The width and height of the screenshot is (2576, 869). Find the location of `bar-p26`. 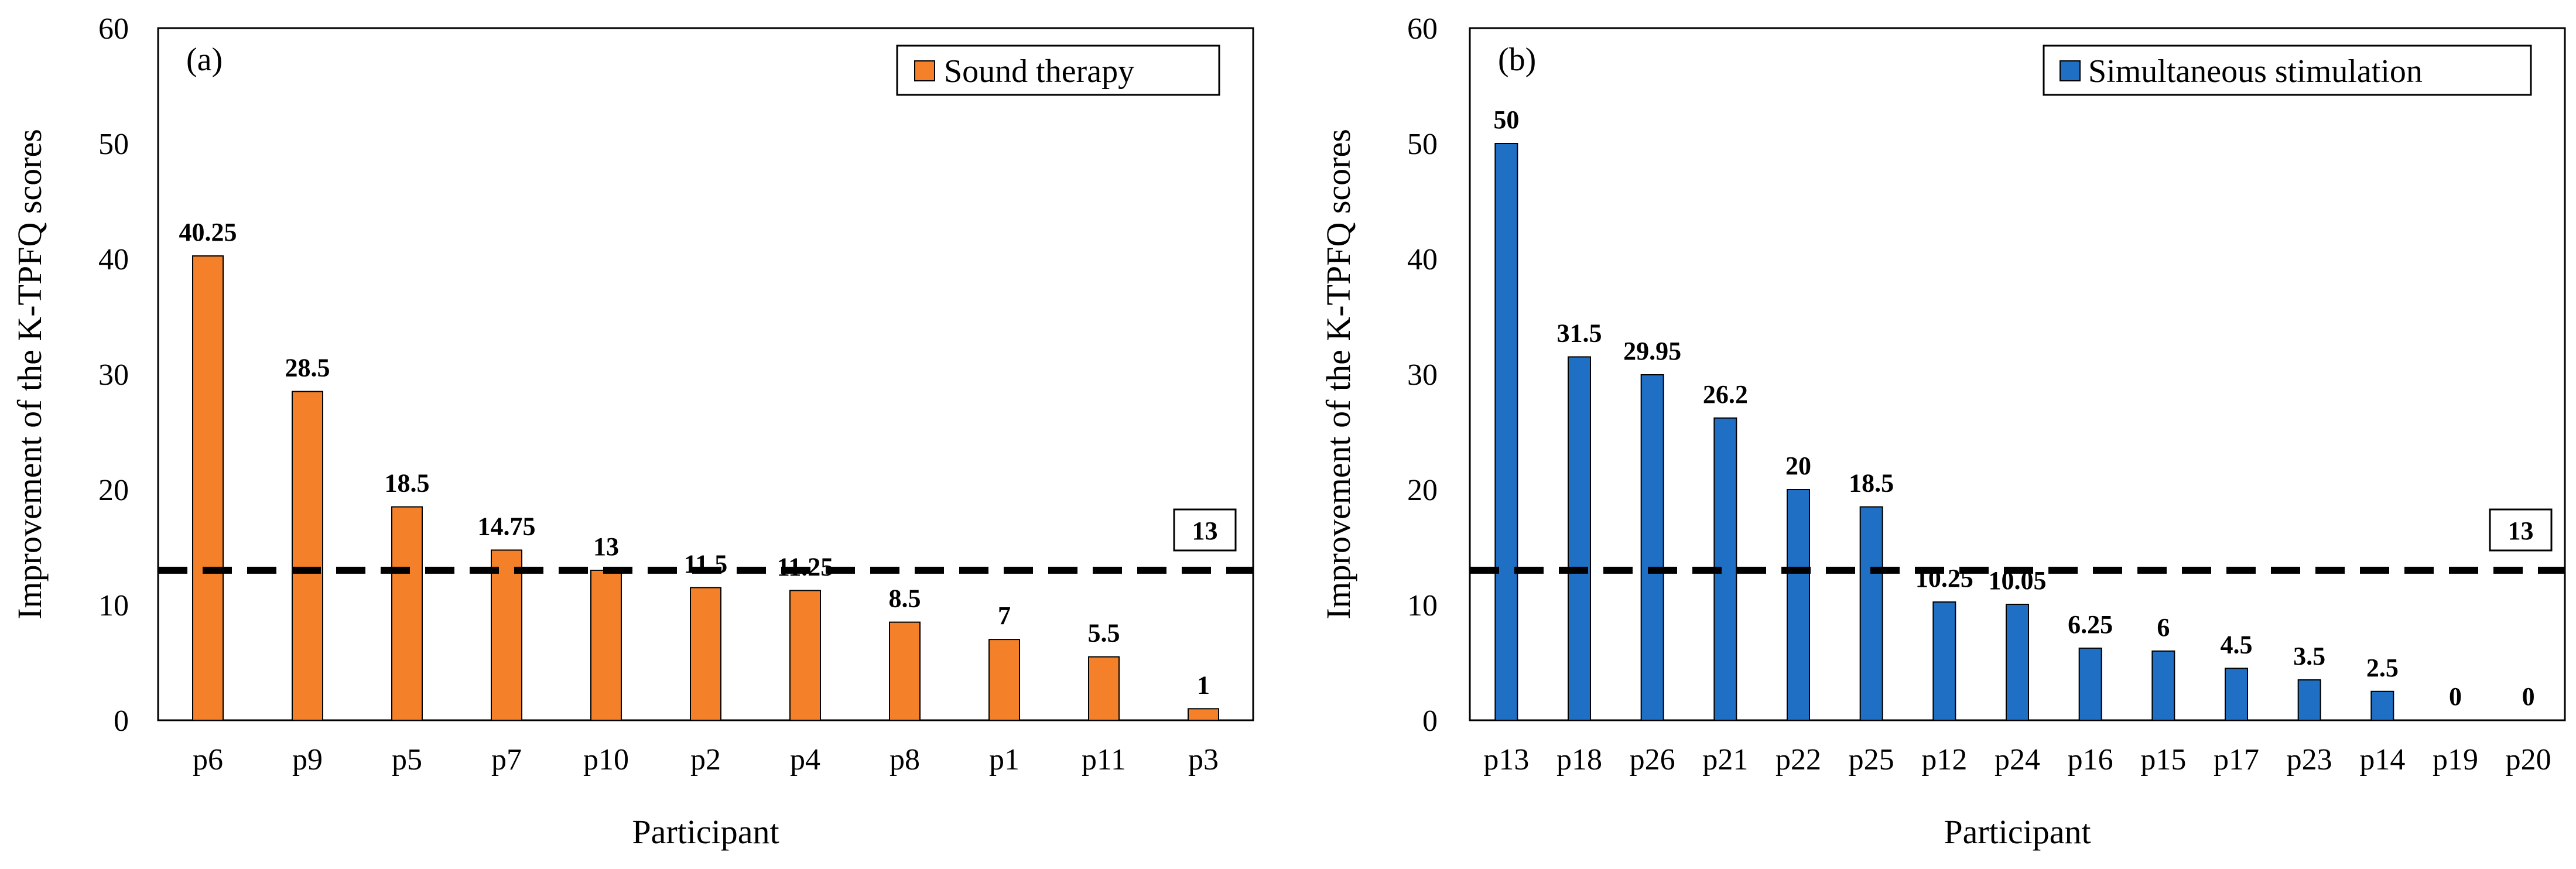

bar-p26 is located at coordinates (1652, 547).